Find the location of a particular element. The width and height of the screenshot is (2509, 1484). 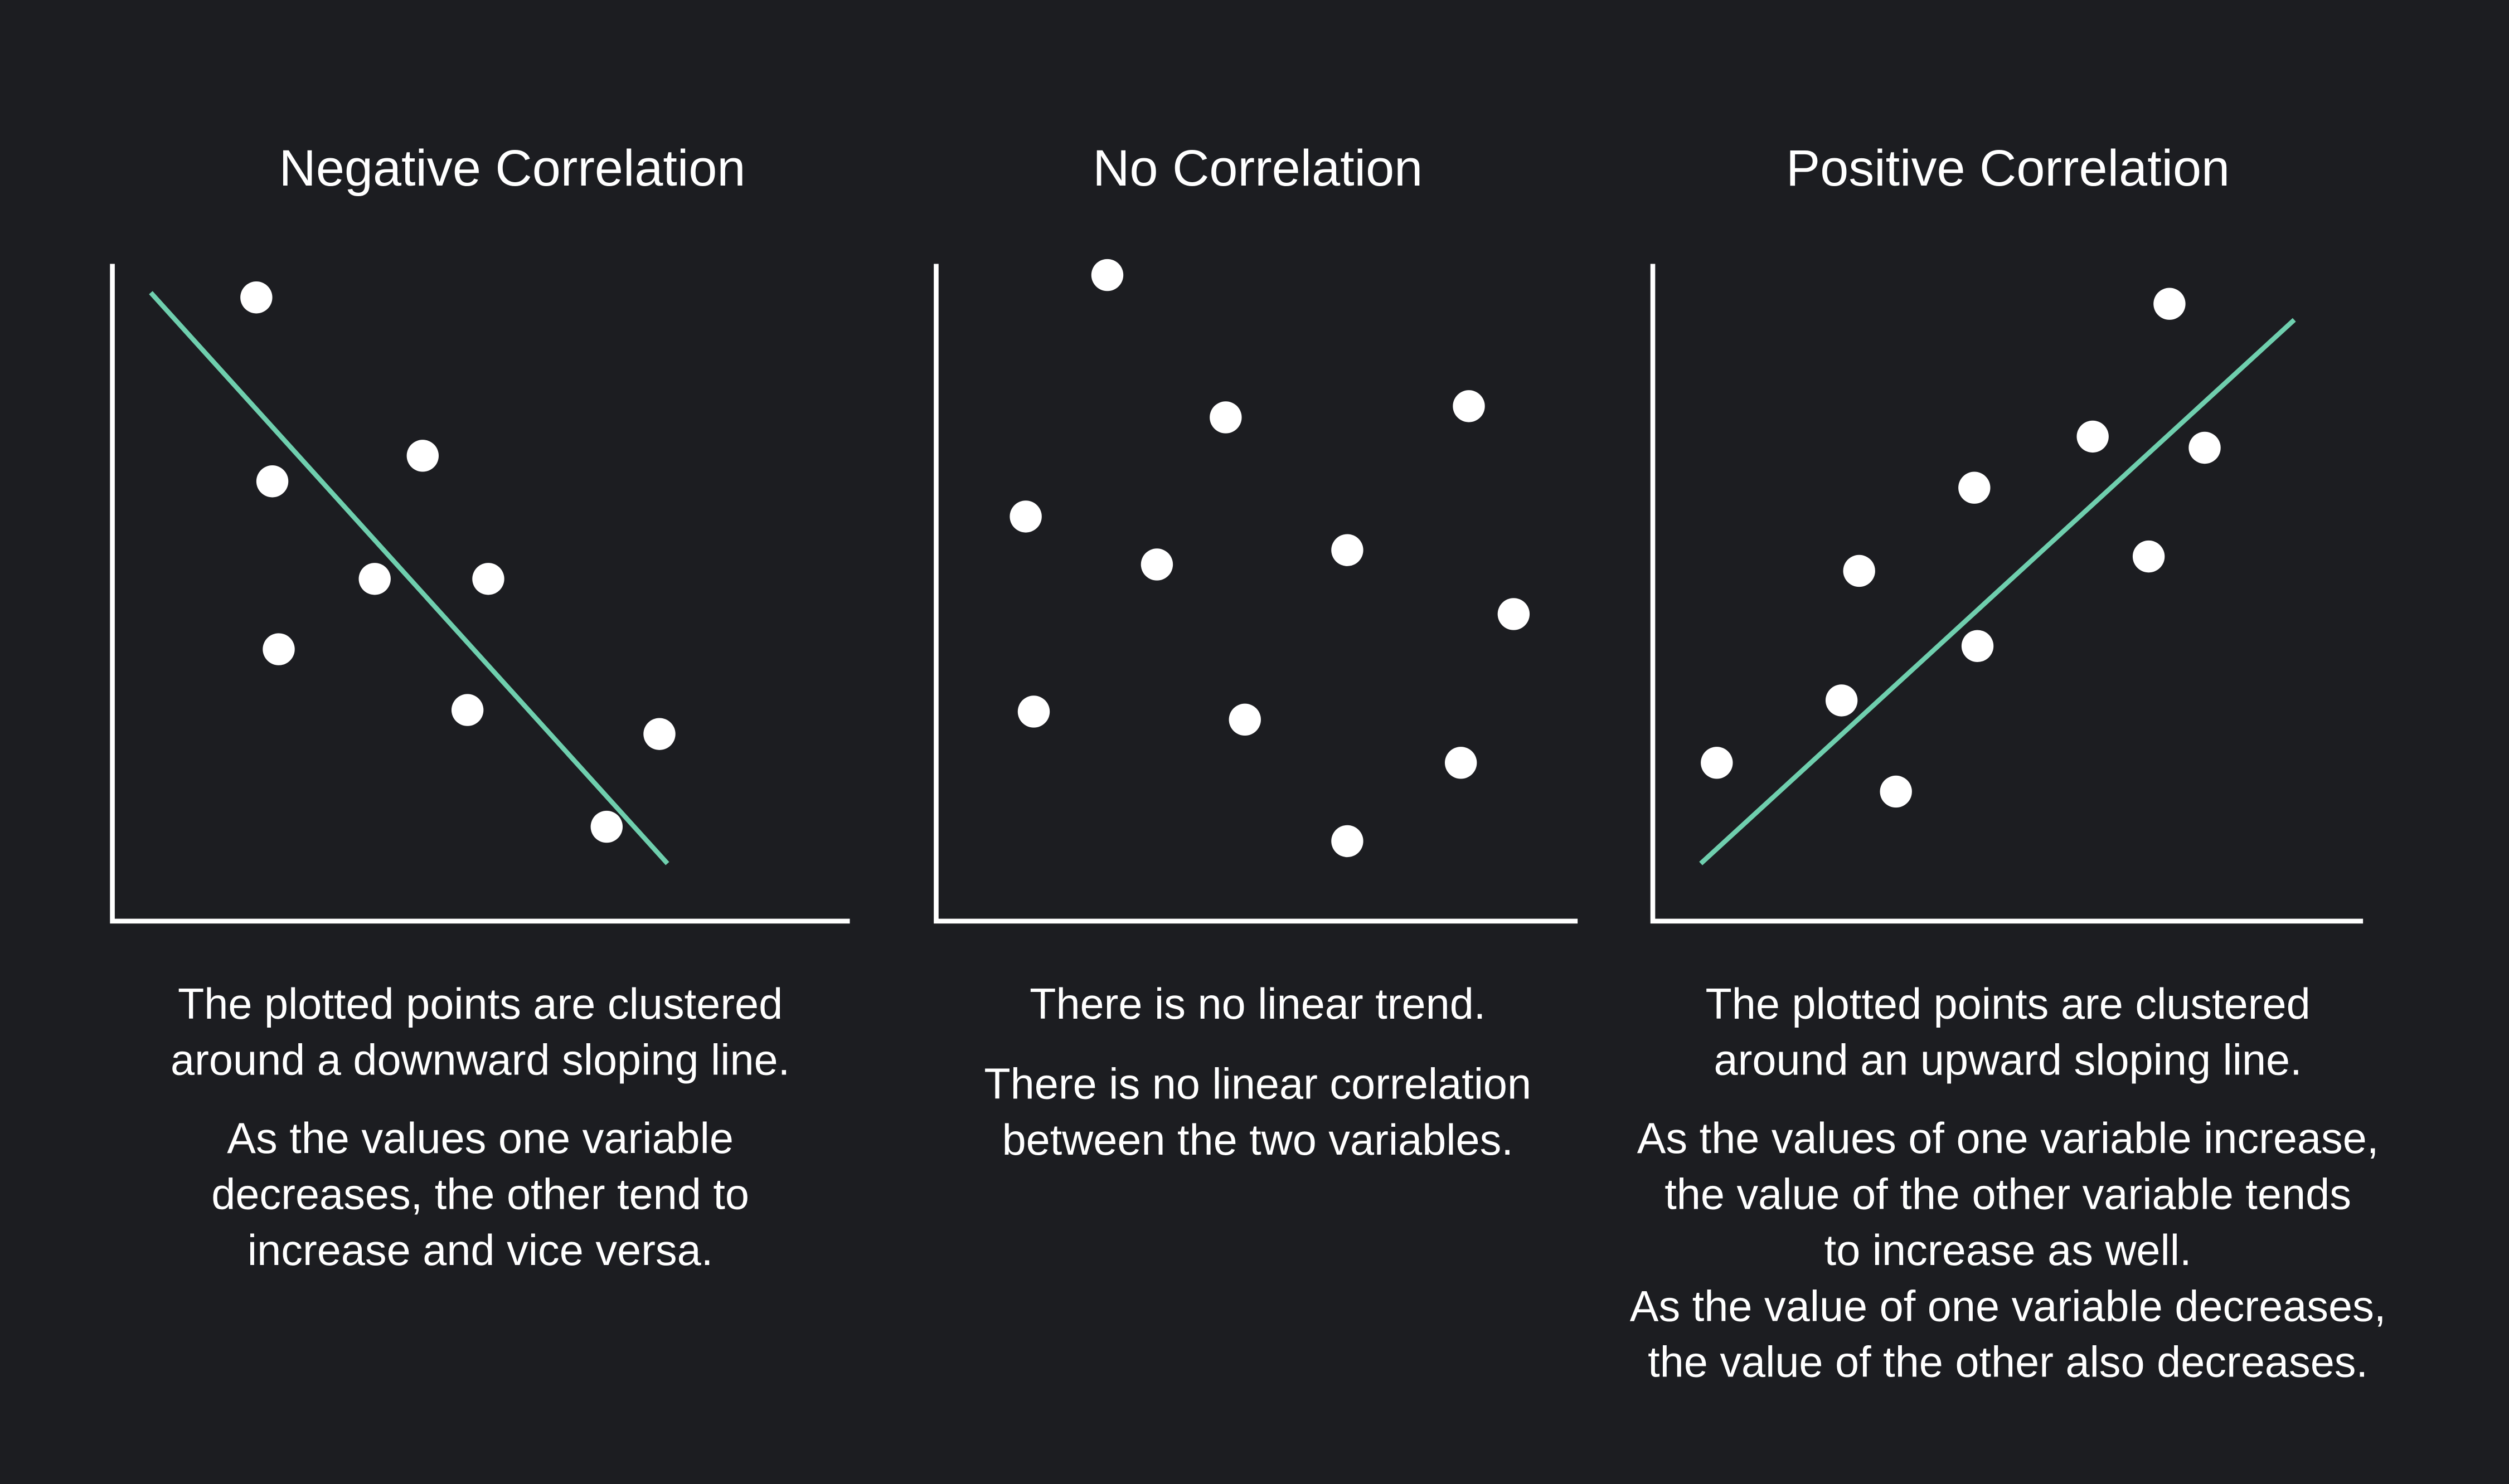

description-line: There is no linear trend. is located at coordinates (1258, 1004).